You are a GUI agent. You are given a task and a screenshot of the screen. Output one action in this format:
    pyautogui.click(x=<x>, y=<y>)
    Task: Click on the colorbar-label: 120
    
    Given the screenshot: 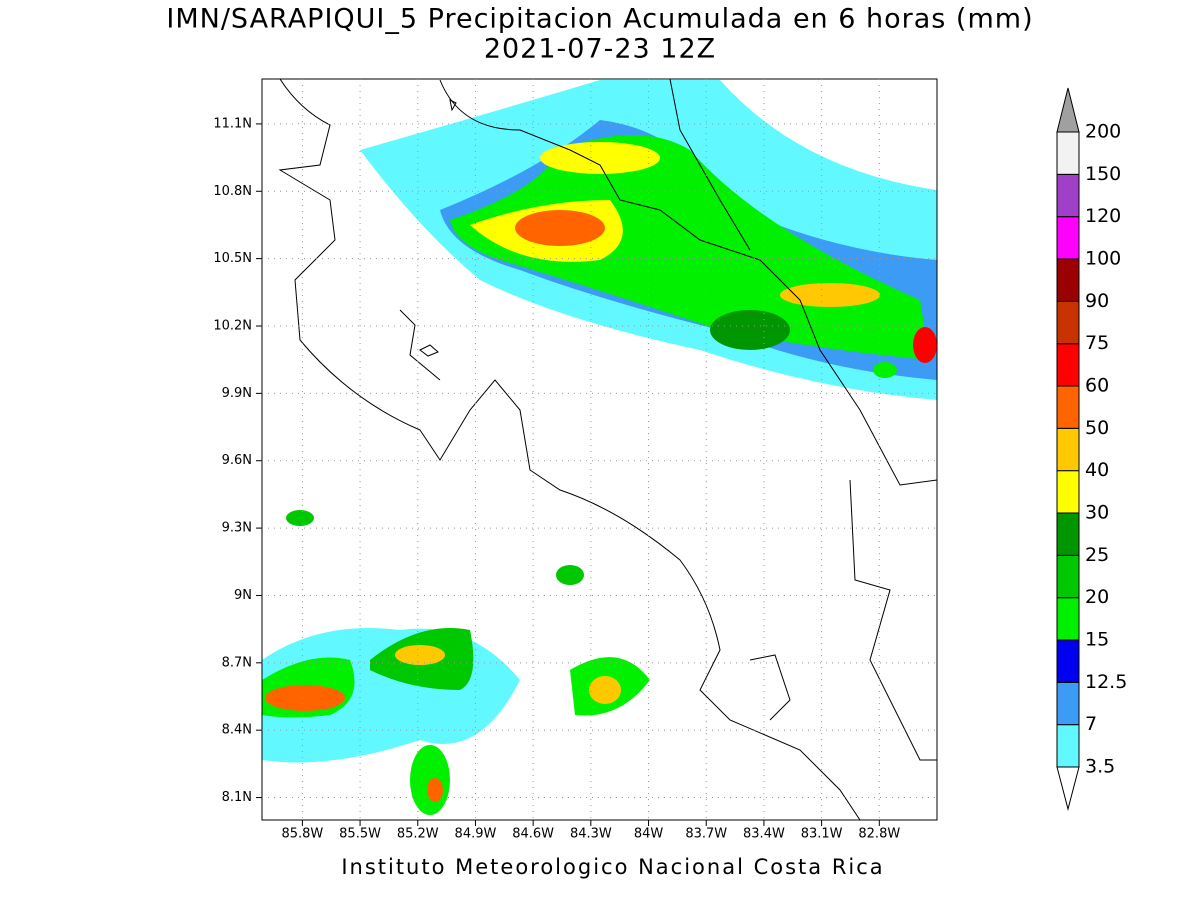 What is the action you would take?
    pyautogui.click(x=1103, y=216)
    